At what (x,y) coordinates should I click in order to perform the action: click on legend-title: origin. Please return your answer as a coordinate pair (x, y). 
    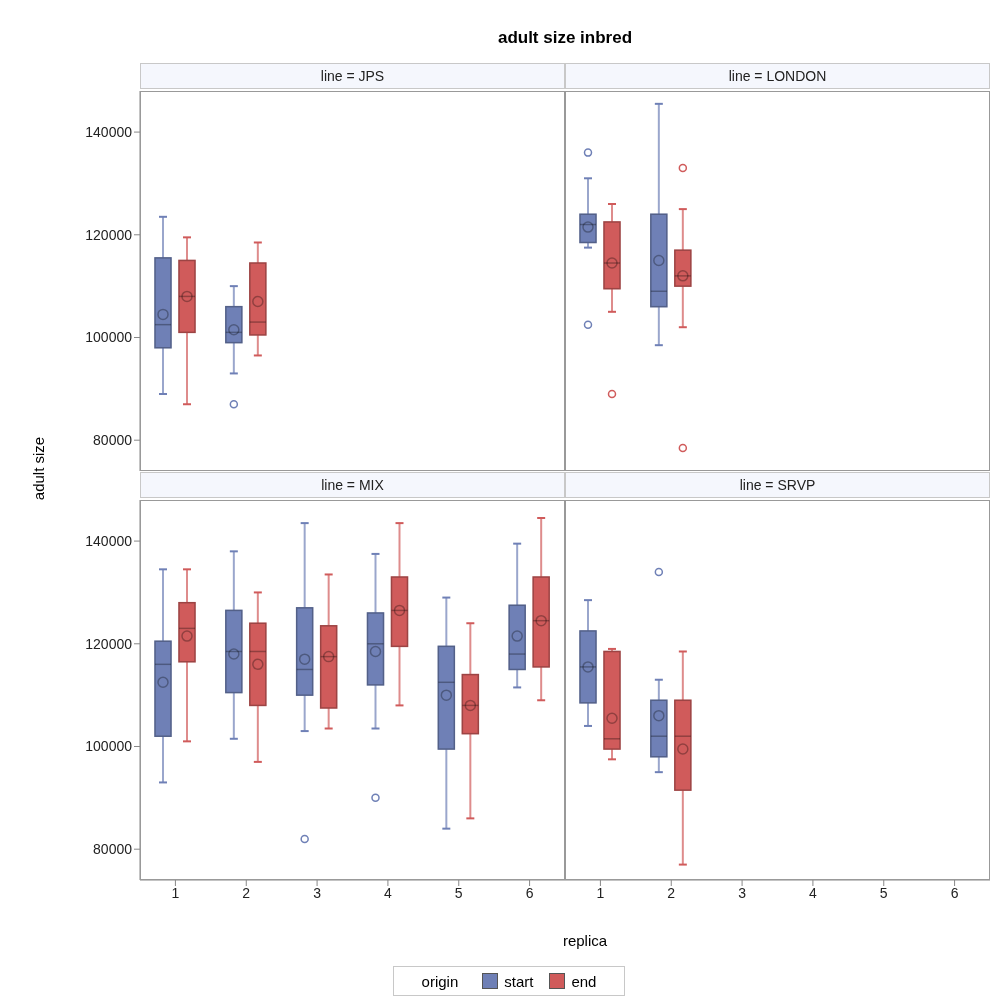
    Looking at the image, I should click on (440, 981).